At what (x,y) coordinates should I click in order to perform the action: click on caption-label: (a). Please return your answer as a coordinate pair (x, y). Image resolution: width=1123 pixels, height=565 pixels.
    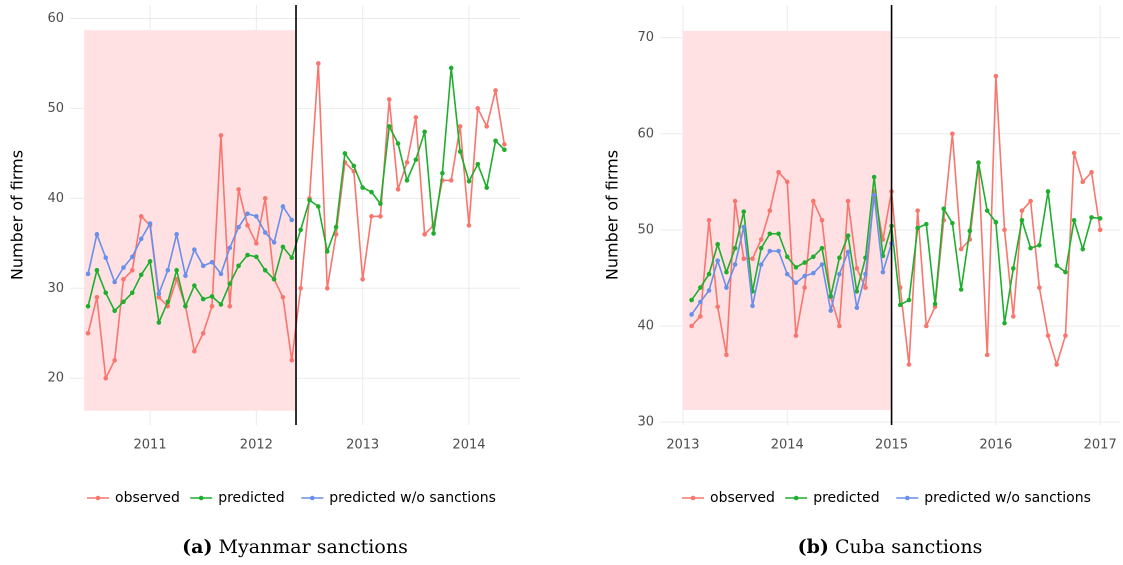
    Looking at the image, I should click on (197, 547).